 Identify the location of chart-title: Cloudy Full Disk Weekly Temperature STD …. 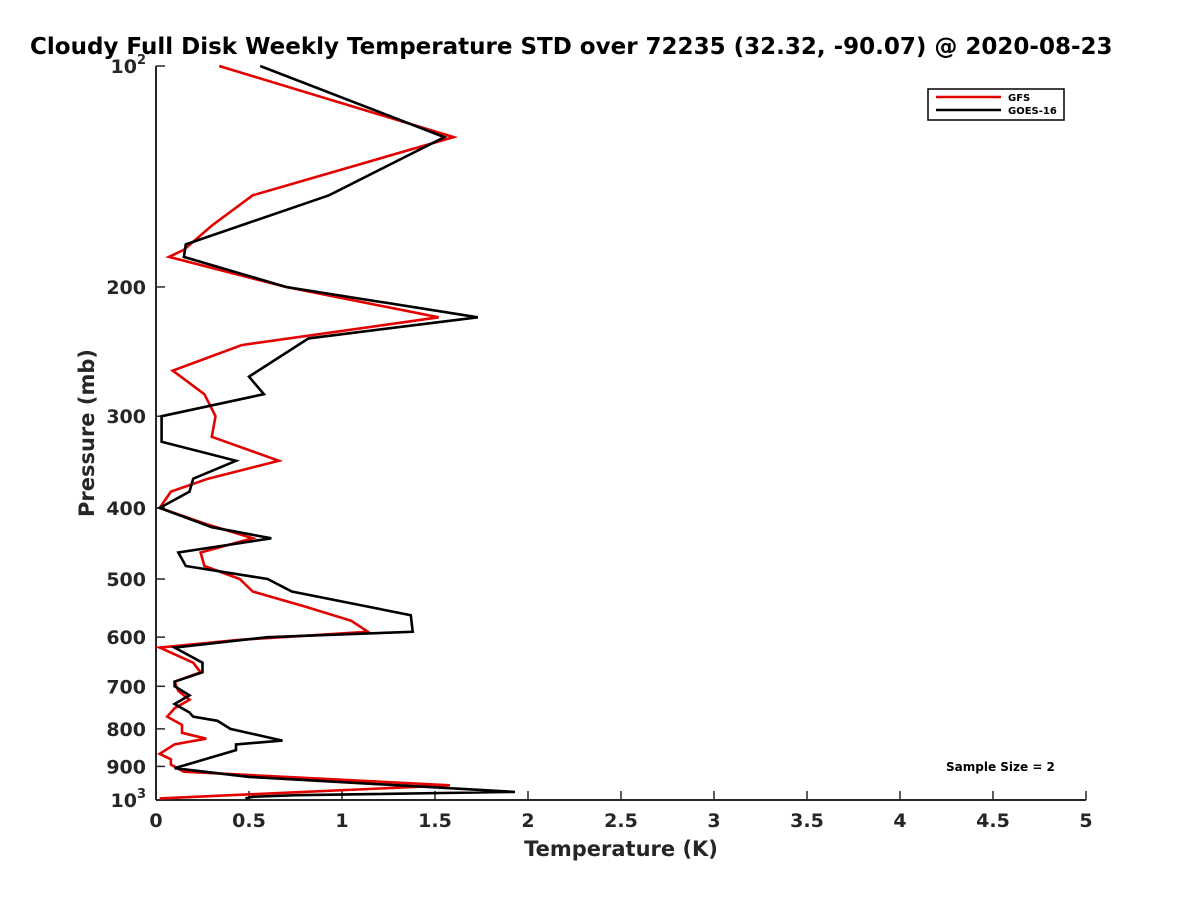
(571, 47).